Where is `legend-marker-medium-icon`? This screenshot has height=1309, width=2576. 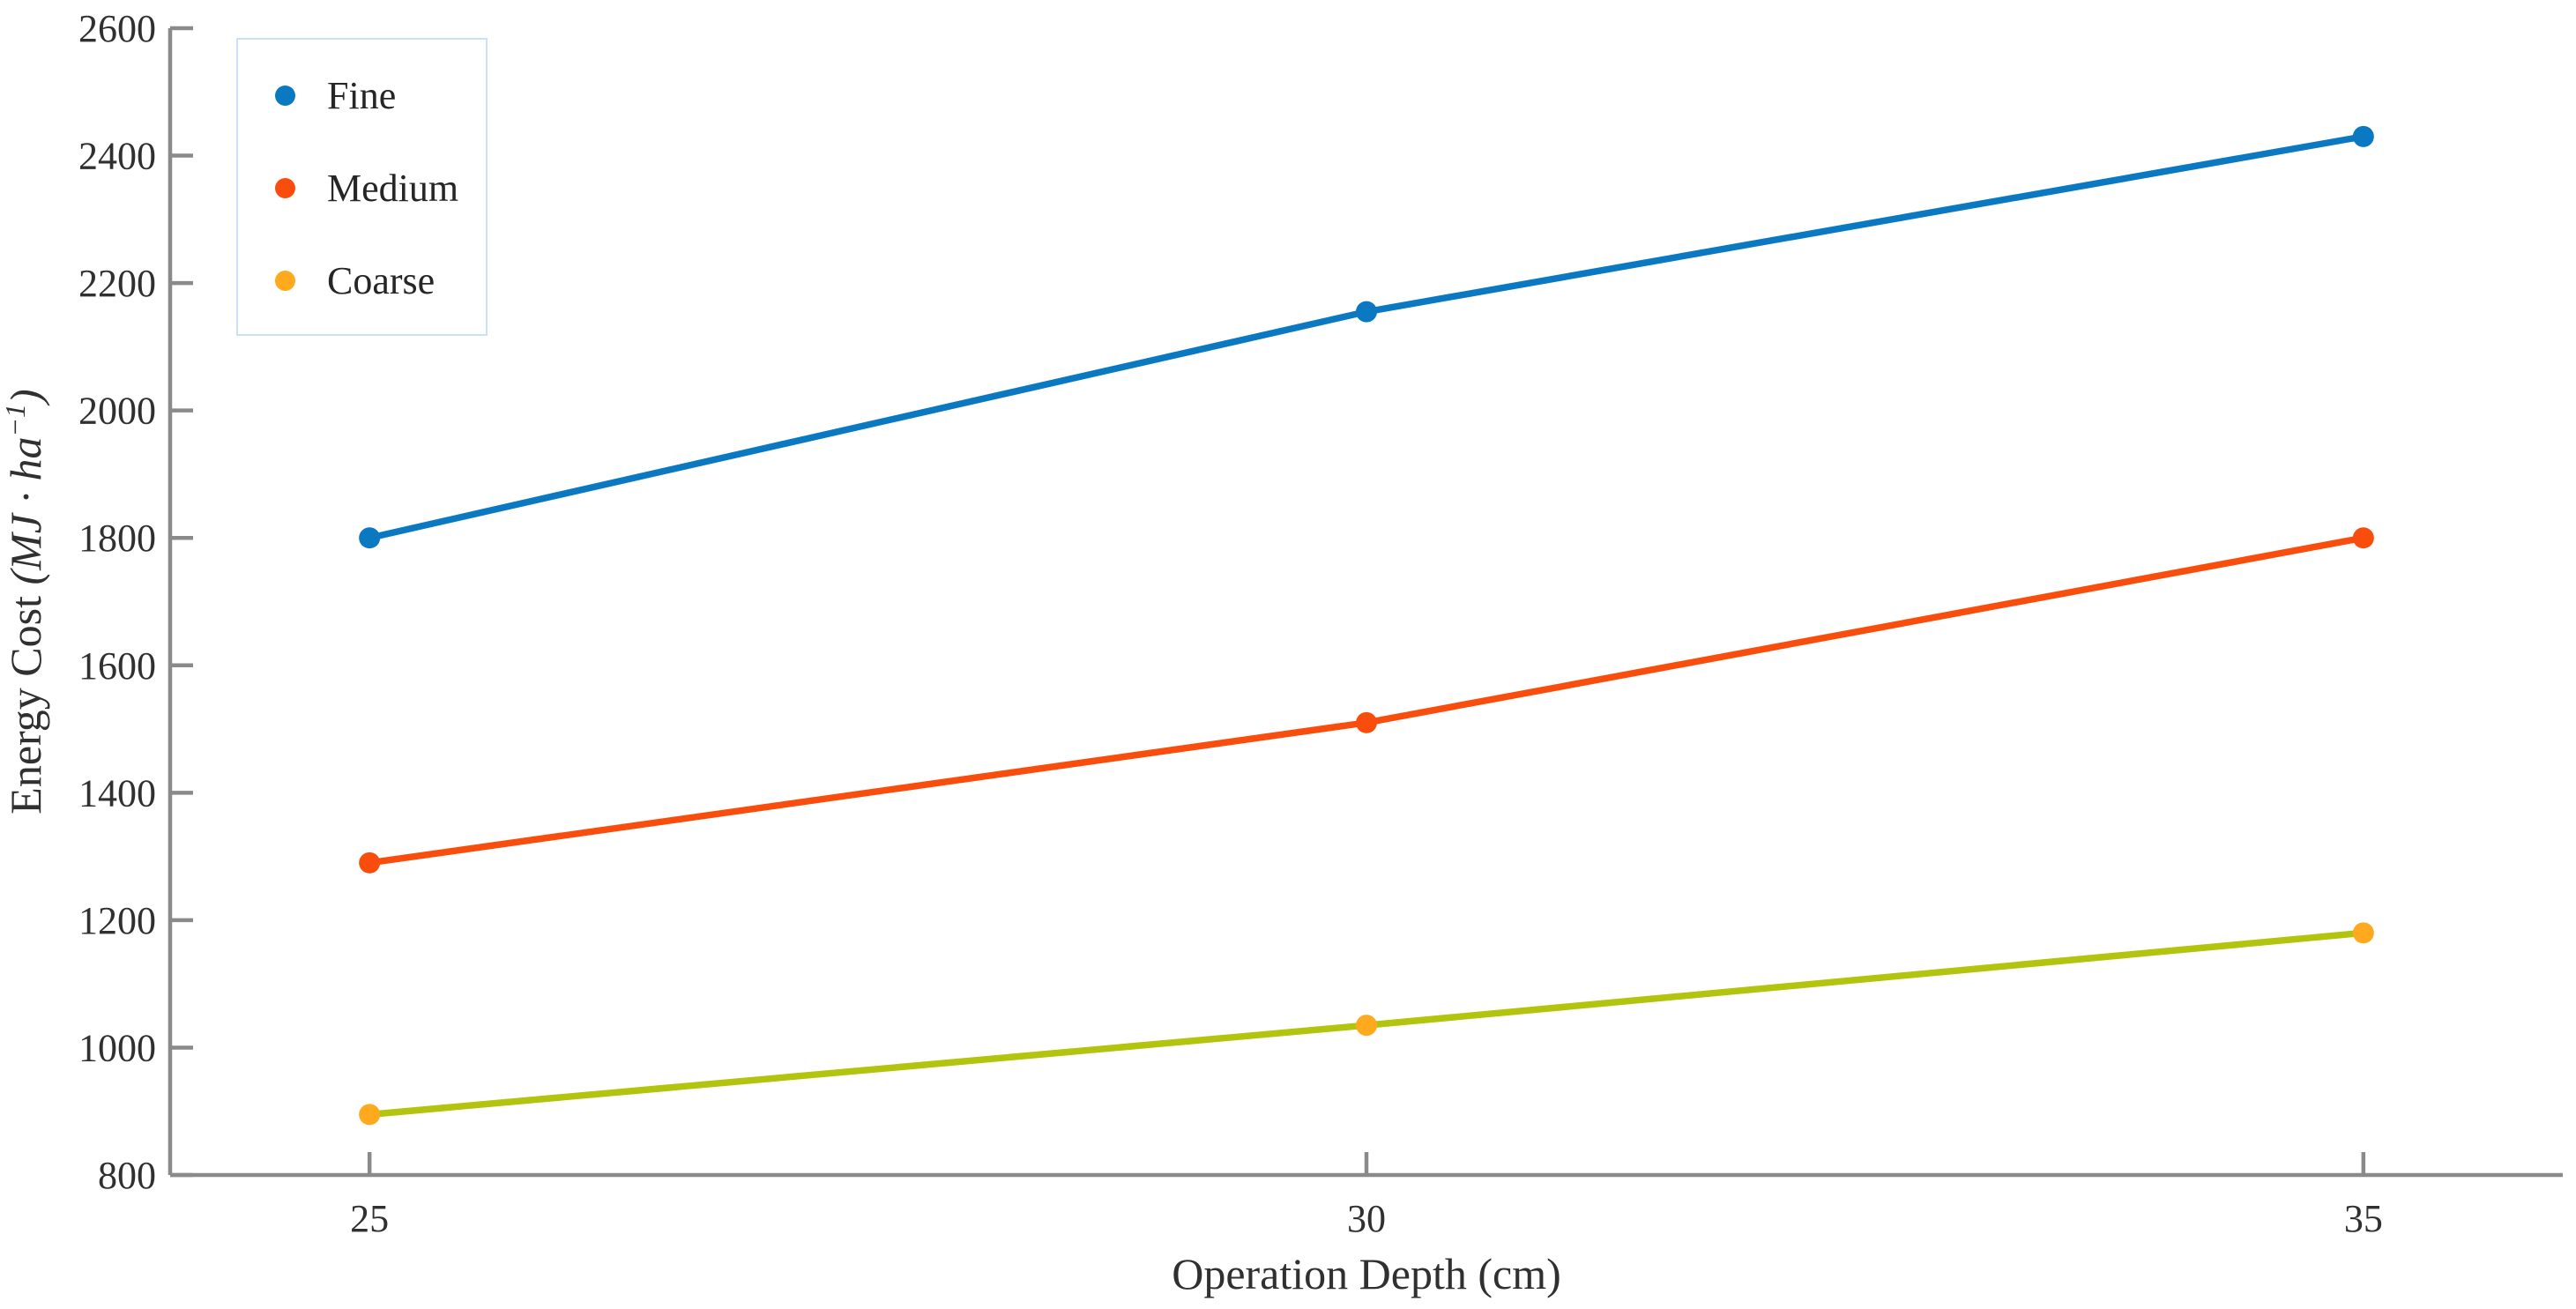 legend-marker-medium-icon is located at coordinates (285, 188).